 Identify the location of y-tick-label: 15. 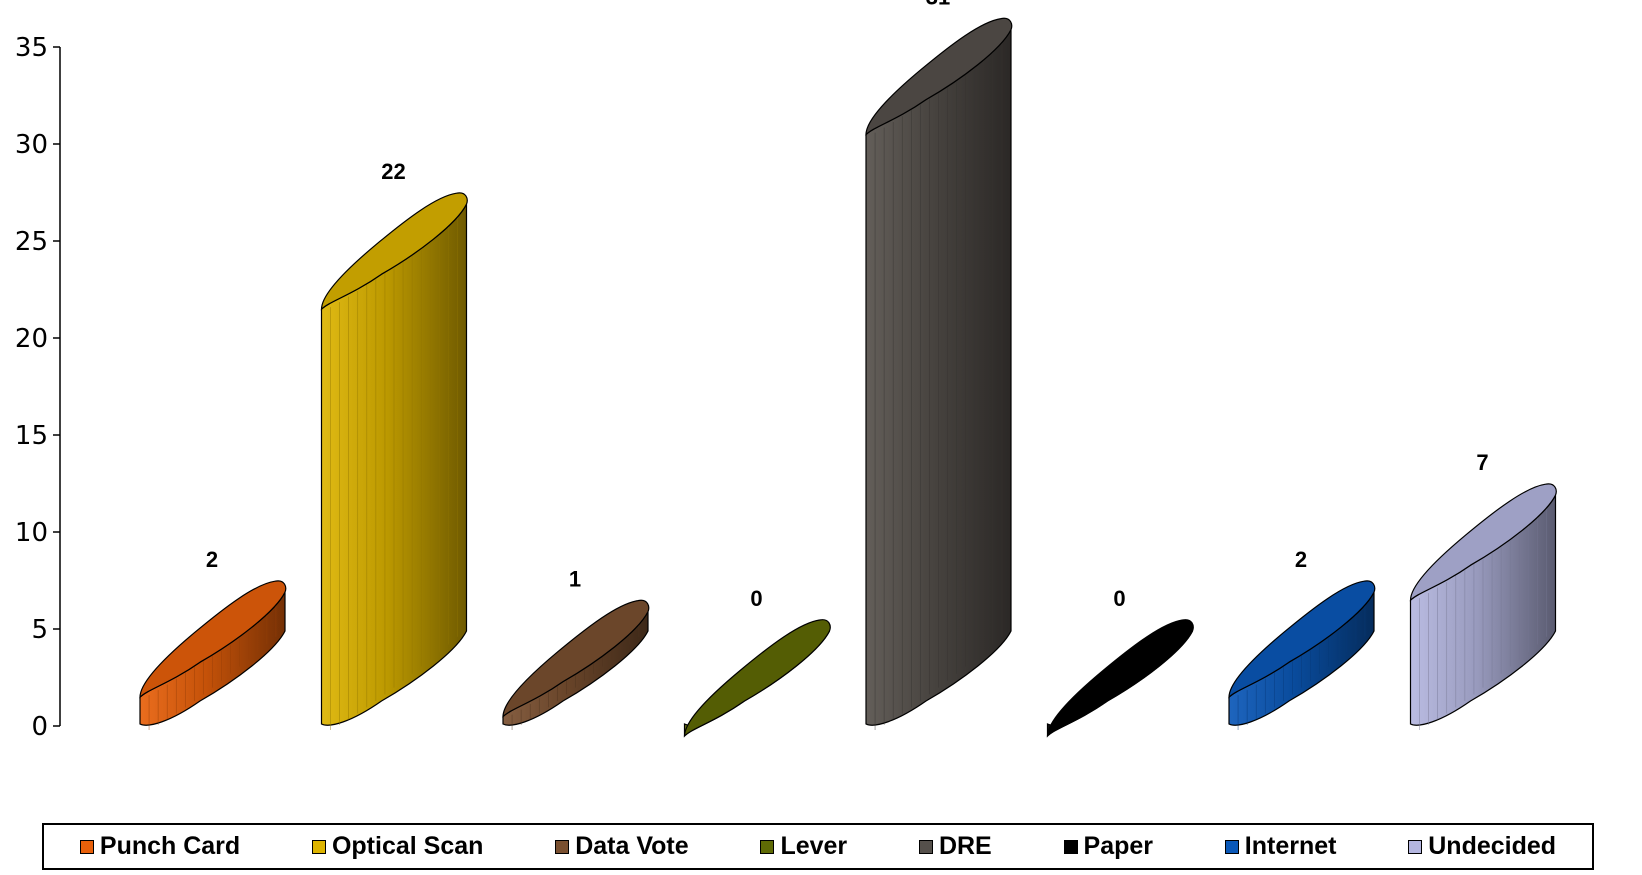
(31, 436).